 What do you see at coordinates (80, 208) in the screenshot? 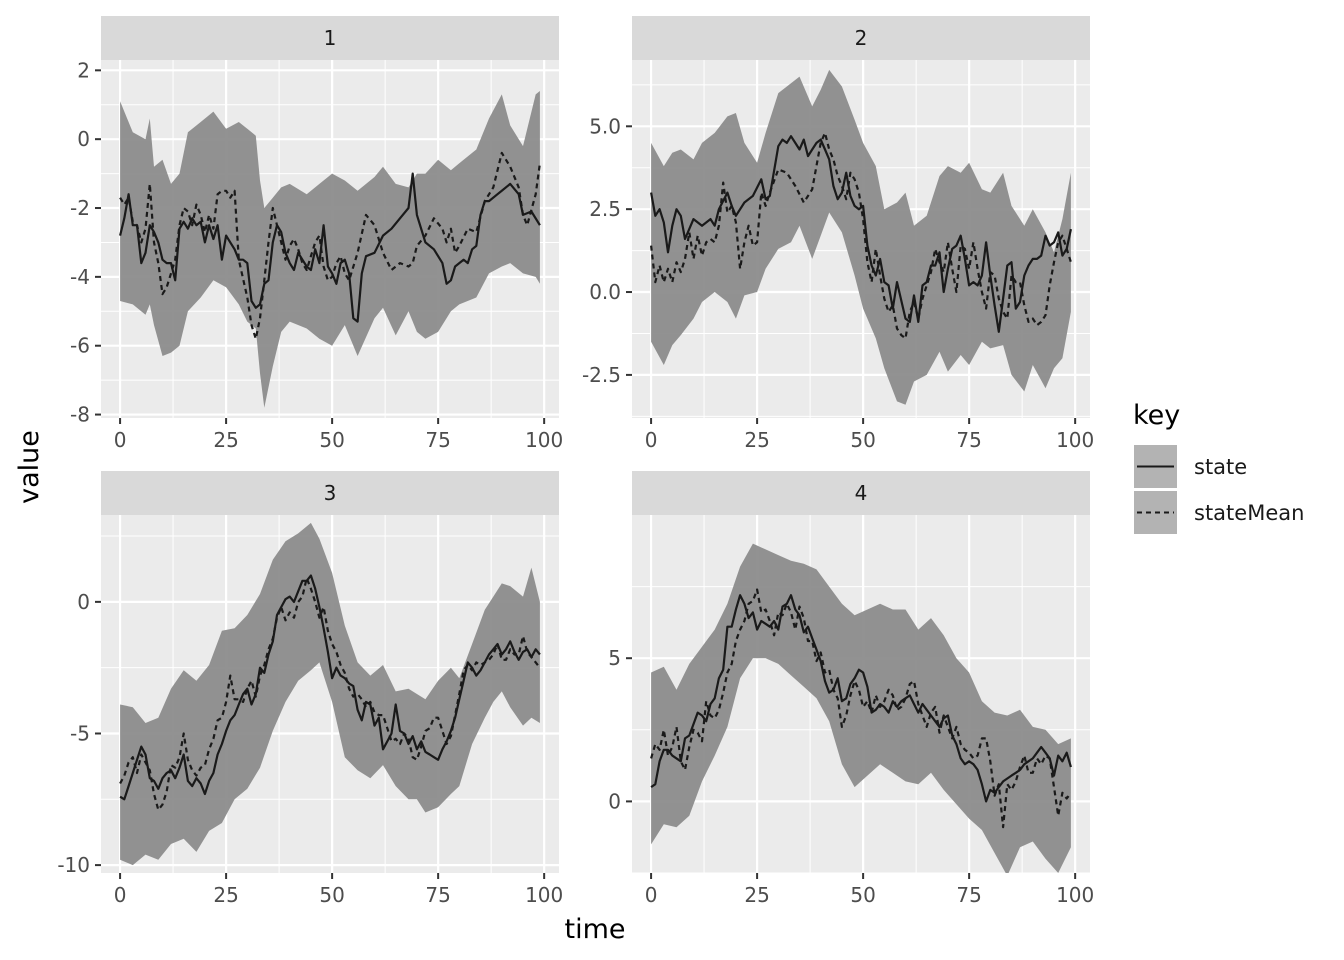
I see `y-tick-label: -2` at bounding box center [80, 208].